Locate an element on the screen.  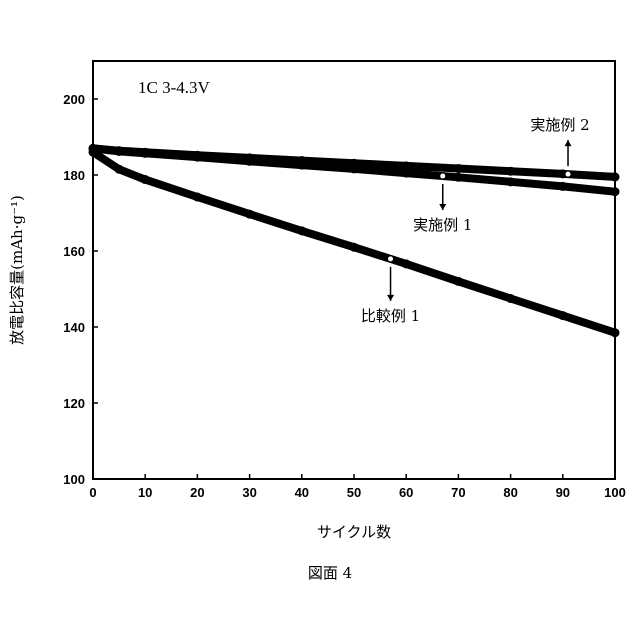
y-tick-label: 120 is located at coordinates (74, 403).